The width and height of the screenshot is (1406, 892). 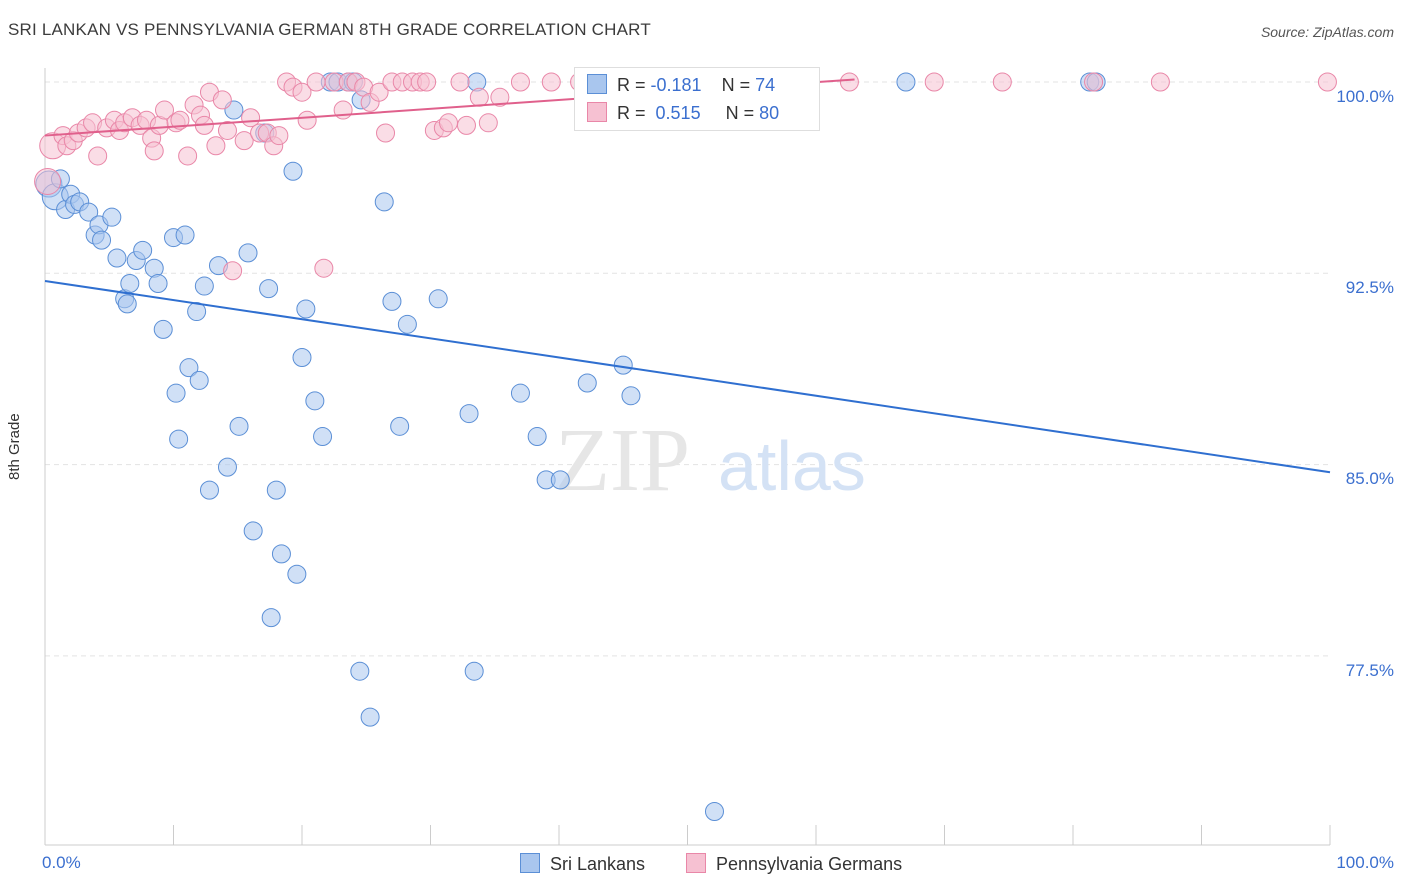 I want to click on watermark-atlas: atlas, so click(x=792, y=466).